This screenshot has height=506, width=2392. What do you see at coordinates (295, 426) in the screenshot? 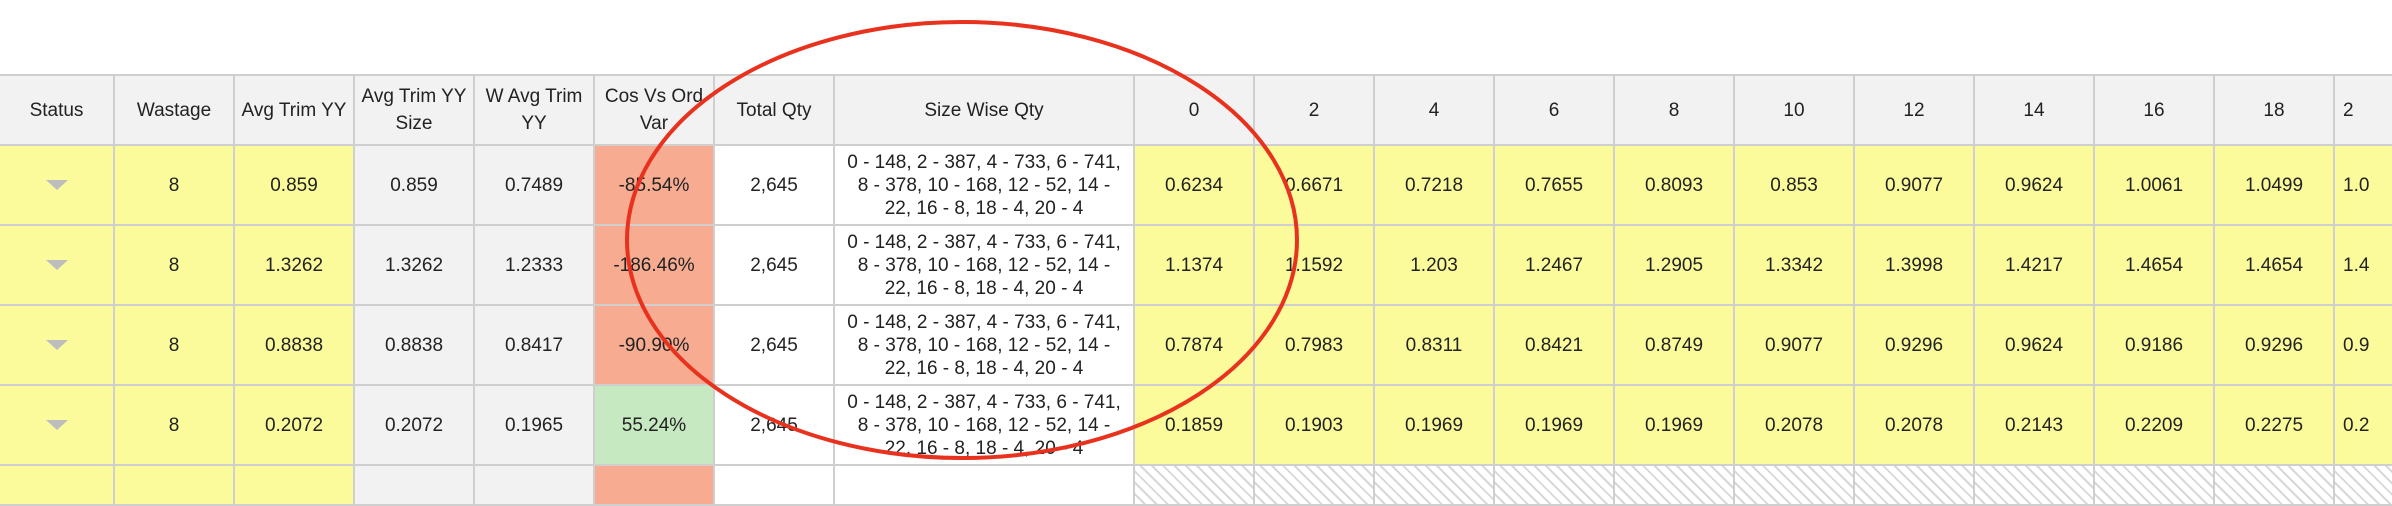
I see `avg-trim-yy-cell: 0.2072` at bounding box center [295, 426].